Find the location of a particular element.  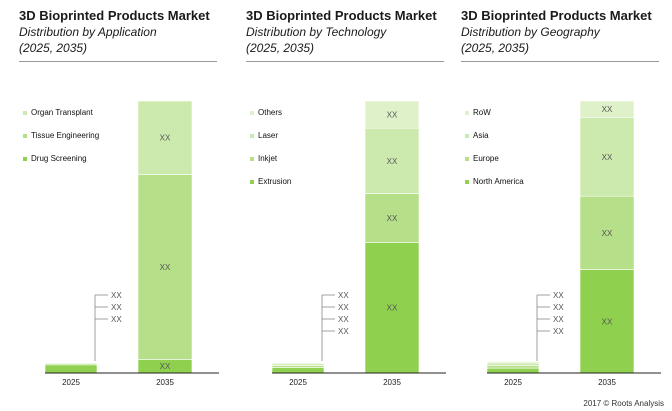

legend-label: Others is located at coordinates (270, 112).